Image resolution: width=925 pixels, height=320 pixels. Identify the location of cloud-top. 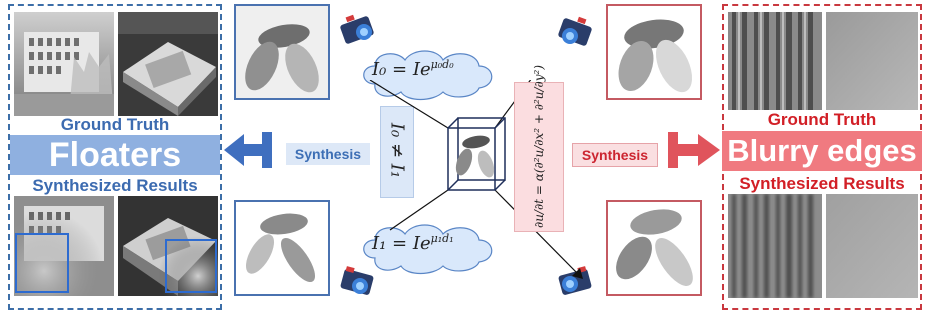
(428, 75).